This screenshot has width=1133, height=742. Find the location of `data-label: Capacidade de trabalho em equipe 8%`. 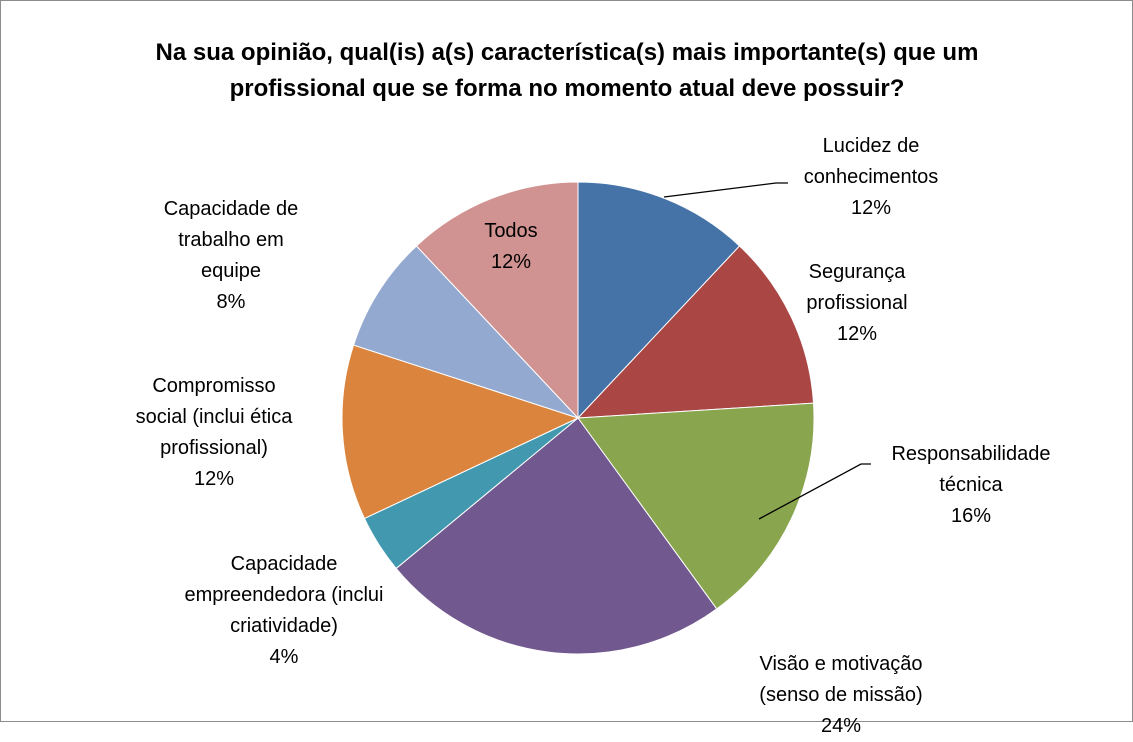

data-label: Capacidade de trabalho em equipe 8% is located at coordinates (231, 256).